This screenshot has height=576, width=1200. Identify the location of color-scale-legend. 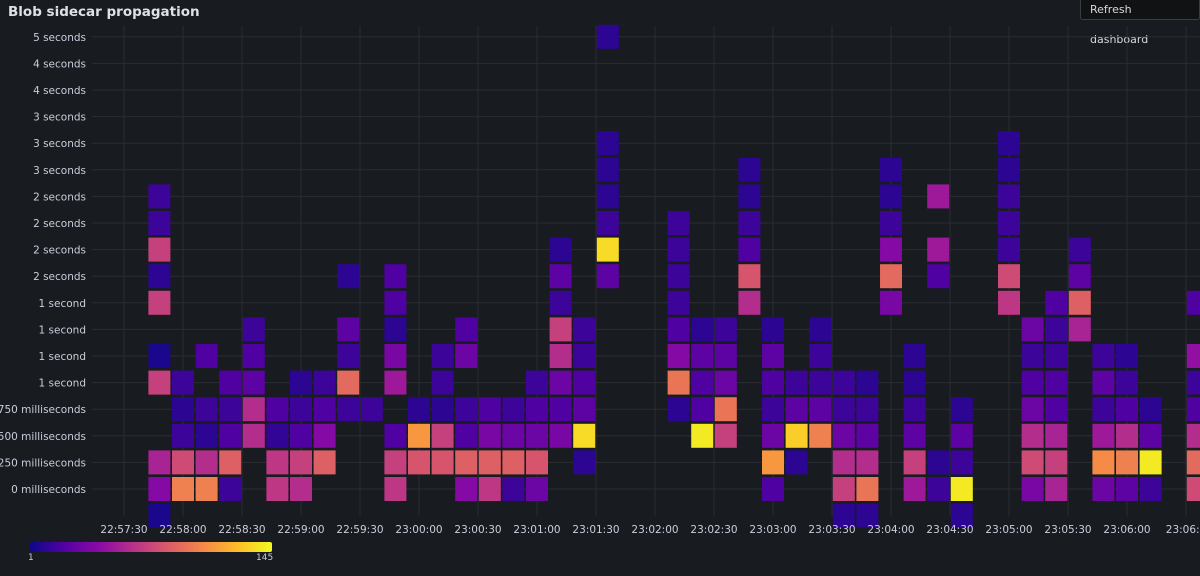
(151, 547).